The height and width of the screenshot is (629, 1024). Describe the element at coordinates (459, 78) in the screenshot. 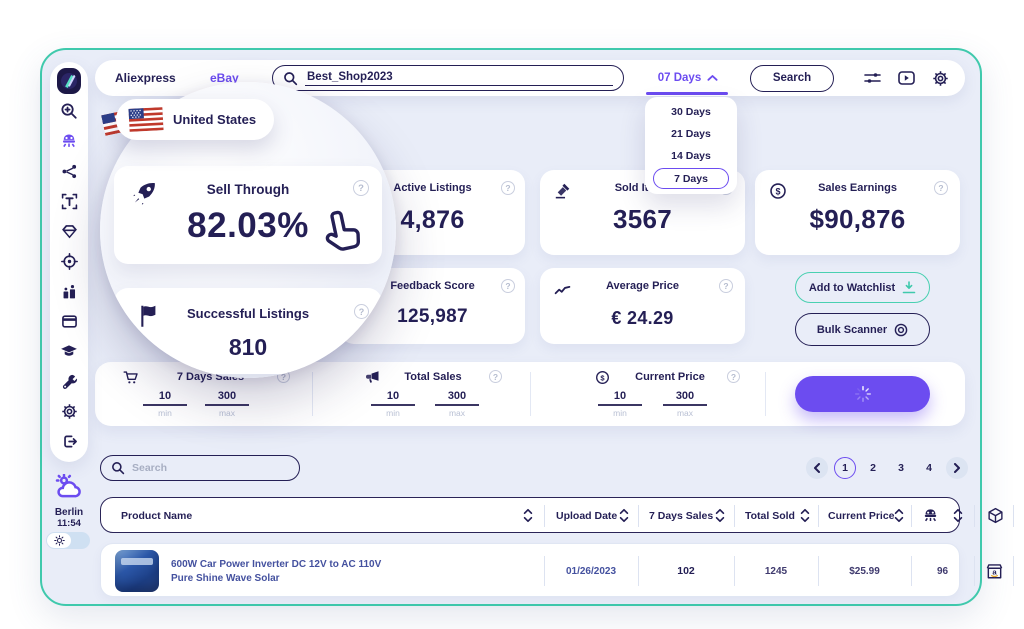

I see `shop-search-input` at that location.